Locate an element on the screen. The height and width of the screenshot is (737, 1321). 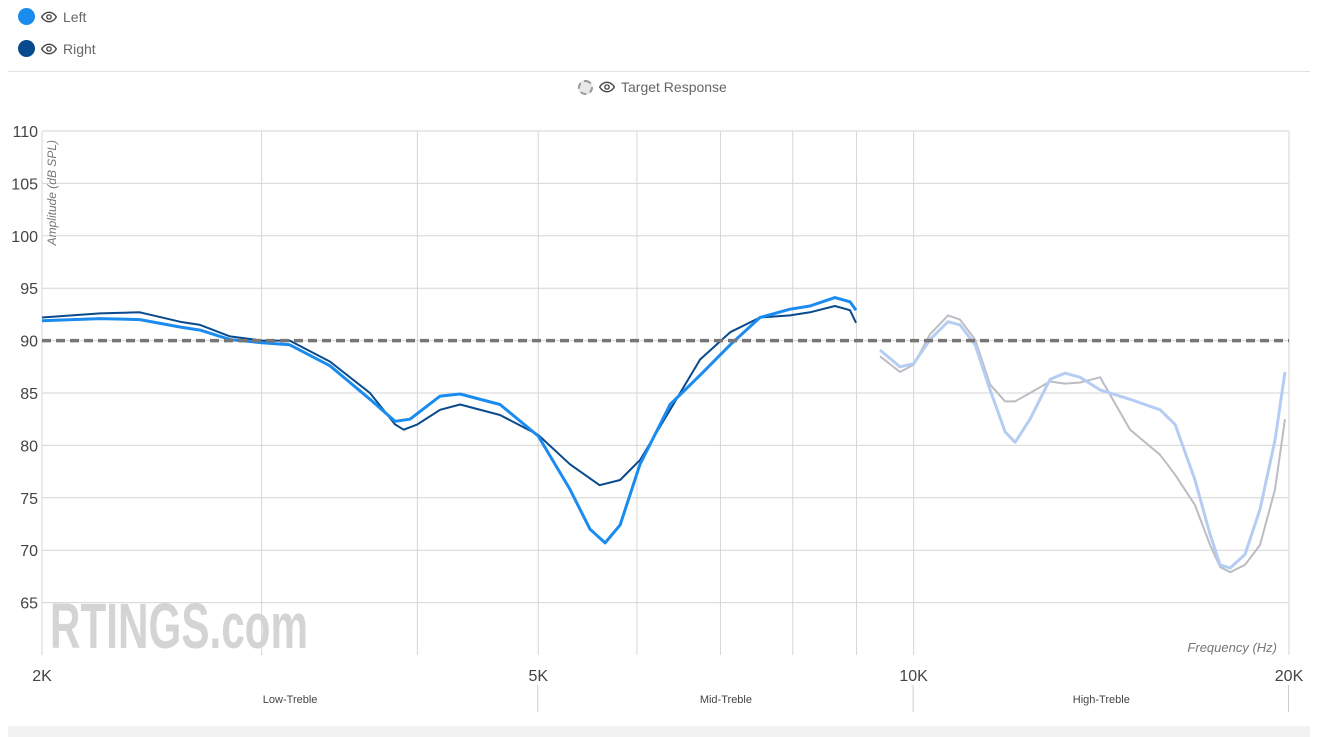
footer-bar is located at coordinates (659, 731).